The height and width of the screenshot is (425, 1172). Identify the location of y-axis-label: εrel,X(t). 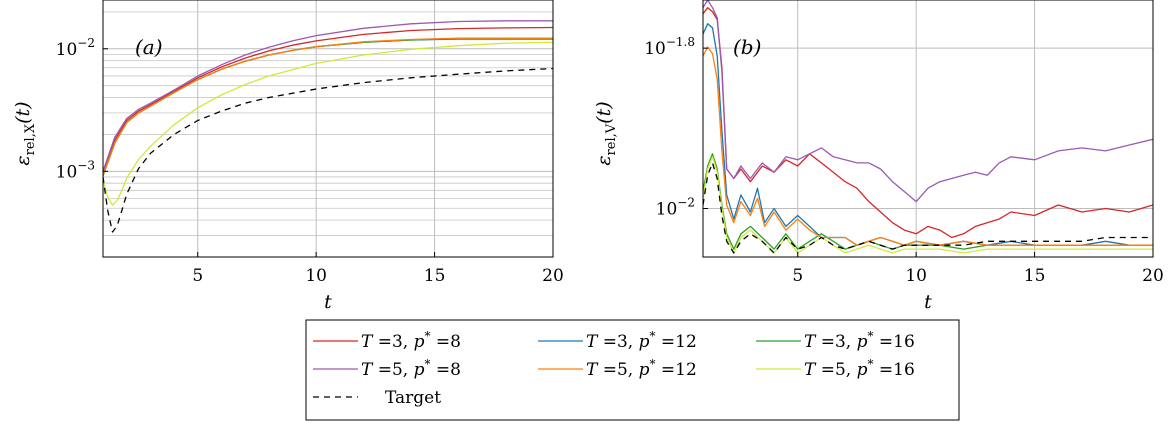
(25, 133).